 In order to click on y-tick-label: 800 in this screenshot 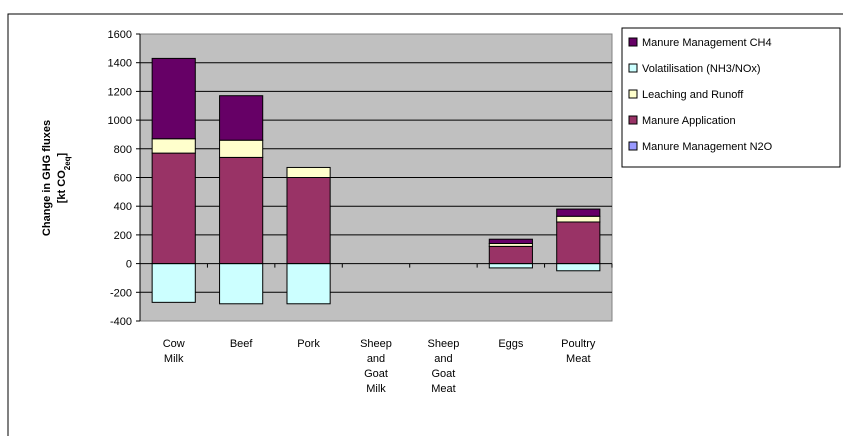, I will do `click(123, 150)`.